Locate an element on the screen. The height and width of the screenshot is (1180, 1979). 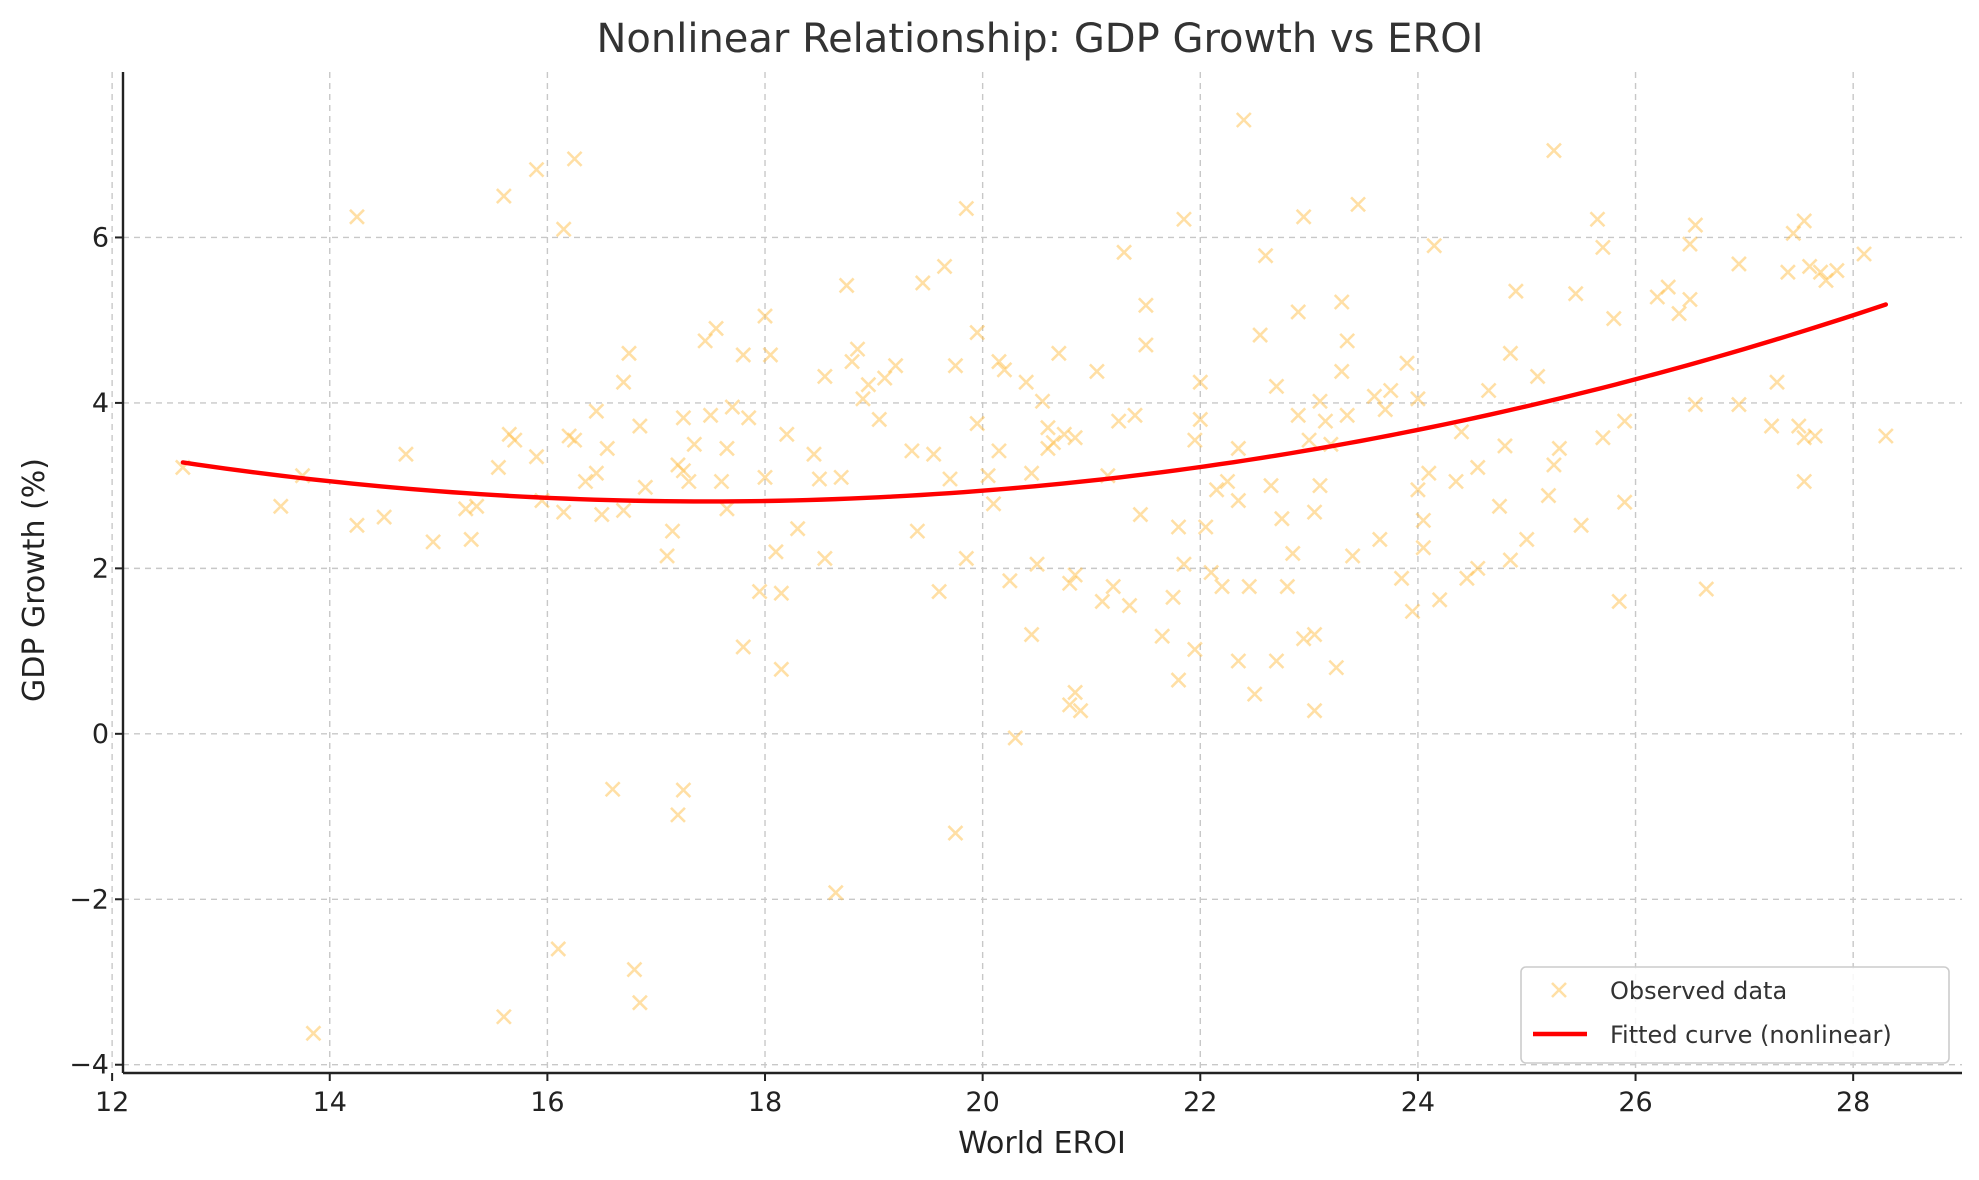
legend: Observed data Fitted curve (nonlinear) is located at coordinates (1735, 1015).